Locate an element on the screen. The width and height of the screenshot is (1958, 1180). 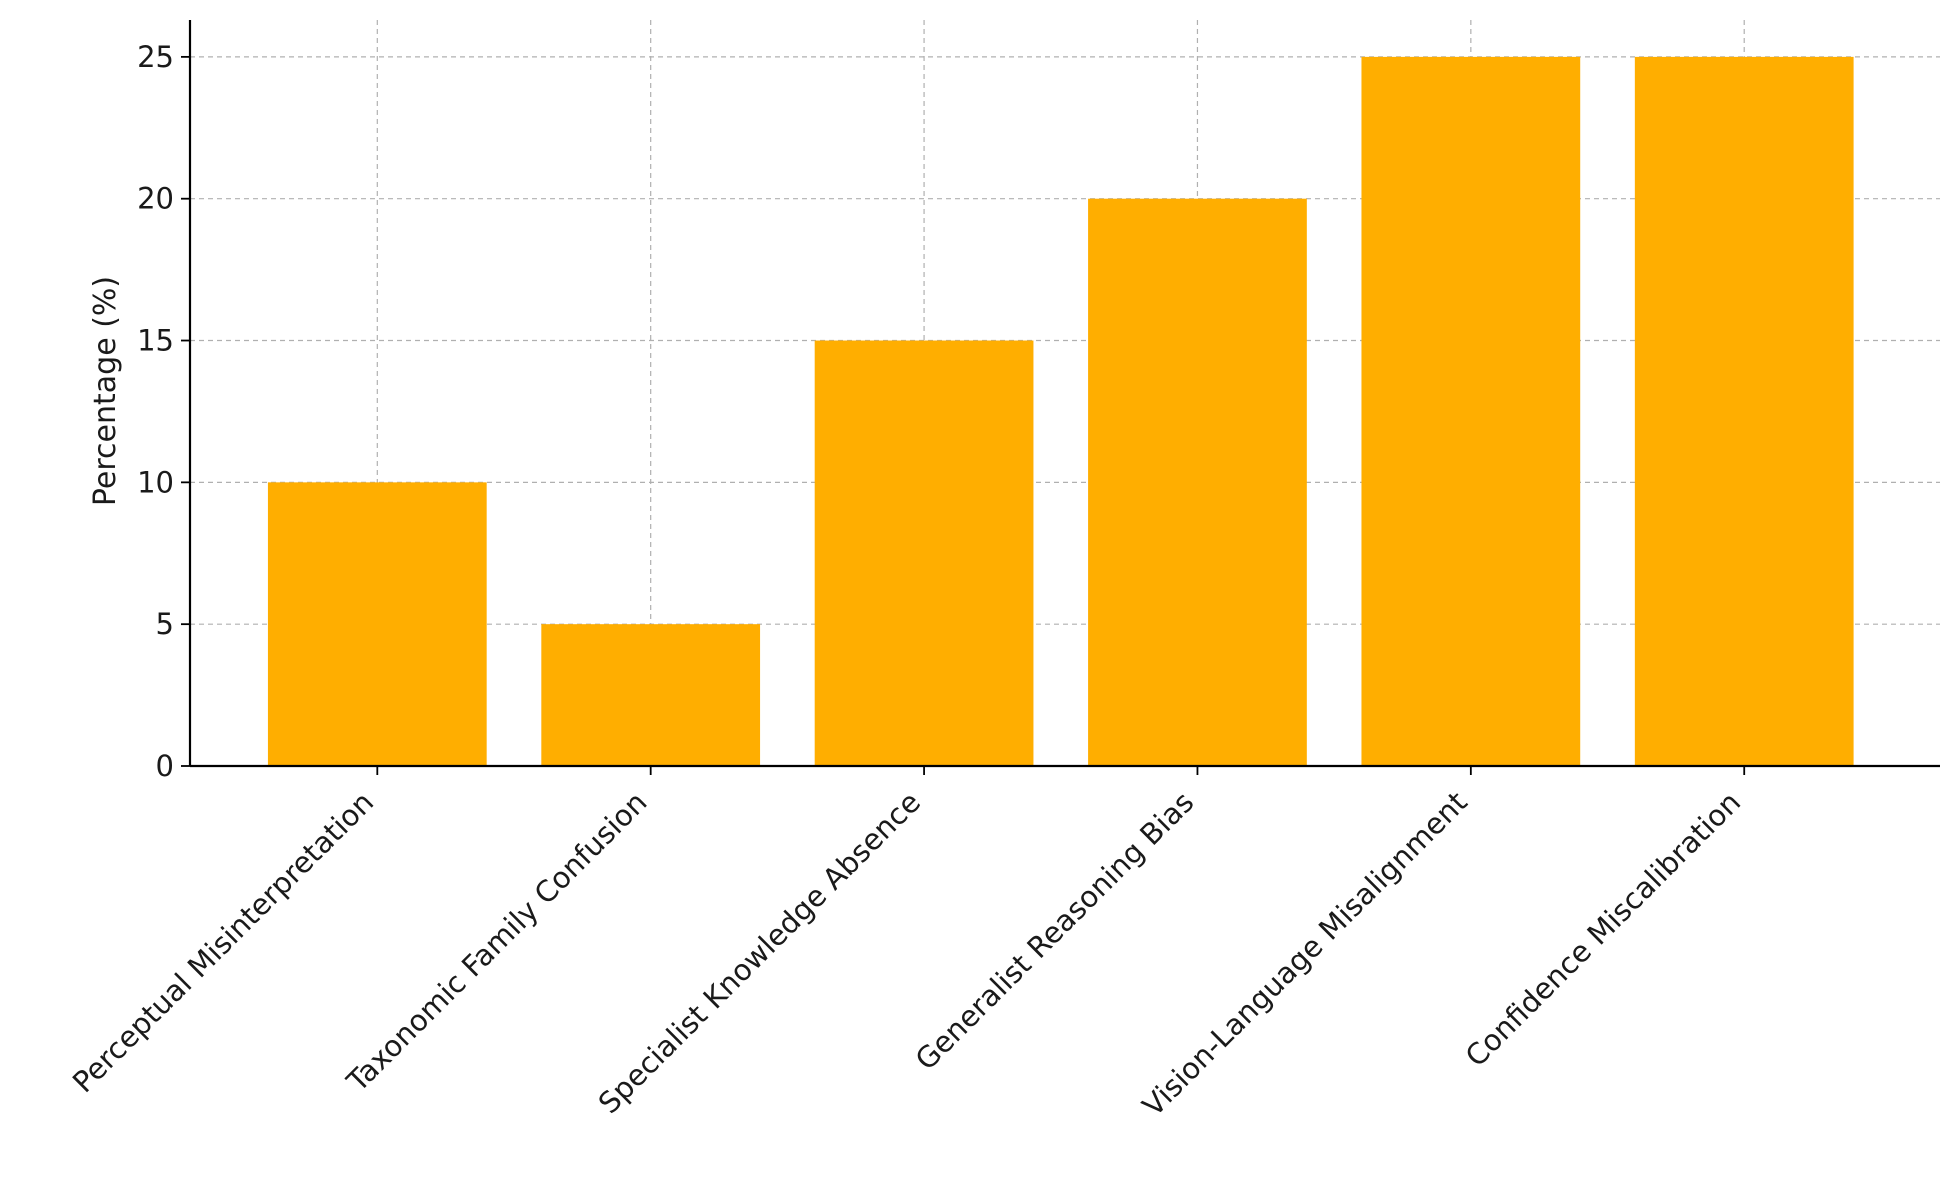
y-tick-label: 20 is located at coordinates (155, 199).